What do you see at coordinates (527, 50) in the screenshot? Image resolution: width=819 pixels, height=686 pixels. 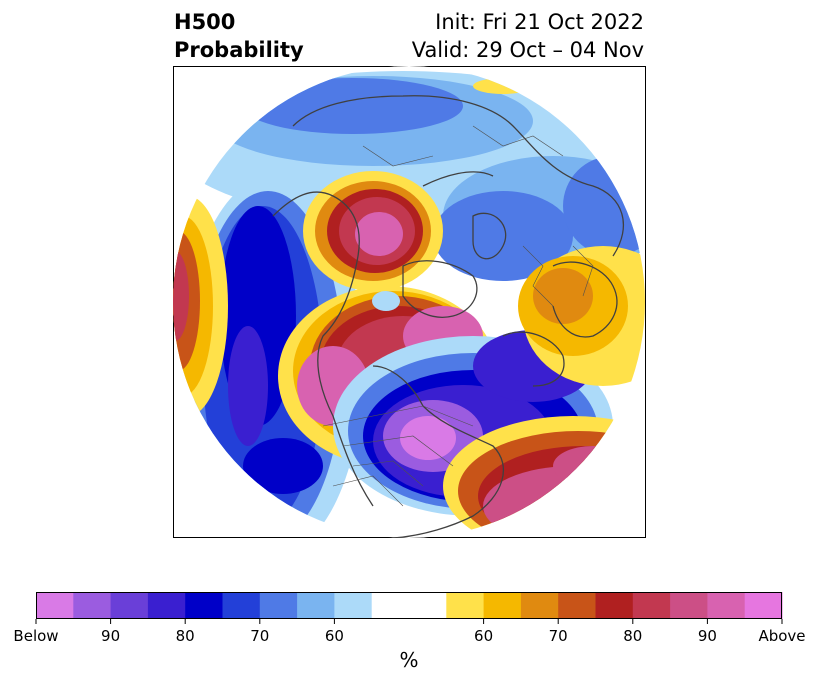 I see `title-valid: Valid: 29 Oct – 04 Nov` at bounding box center [527, 50].